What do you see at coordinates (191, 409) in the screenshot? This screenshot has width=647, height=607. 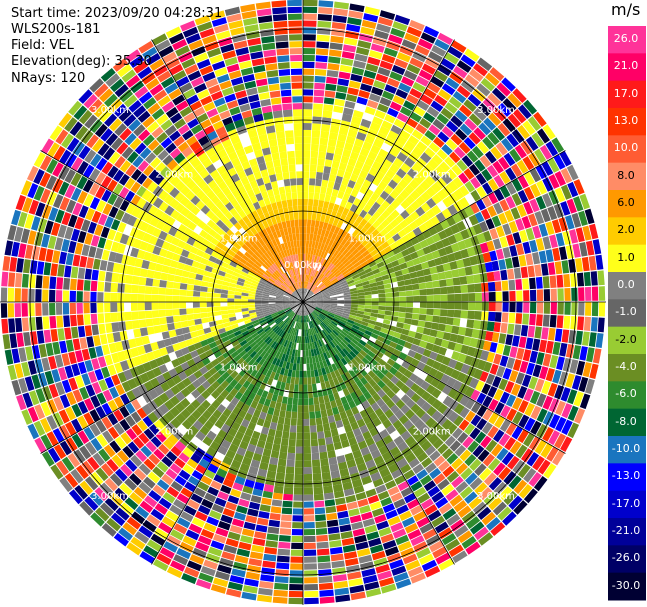 I see `radar-ray` at bounding box center [191, 409].